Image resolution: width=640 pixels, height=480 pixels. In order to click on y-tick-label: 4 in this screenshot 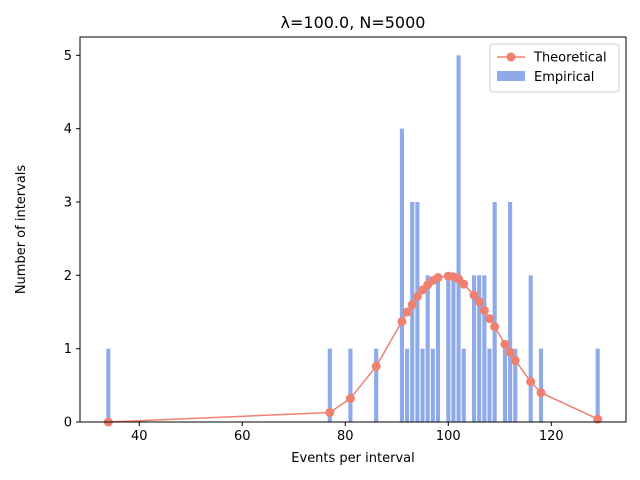, I will do `click(68, 129)`.